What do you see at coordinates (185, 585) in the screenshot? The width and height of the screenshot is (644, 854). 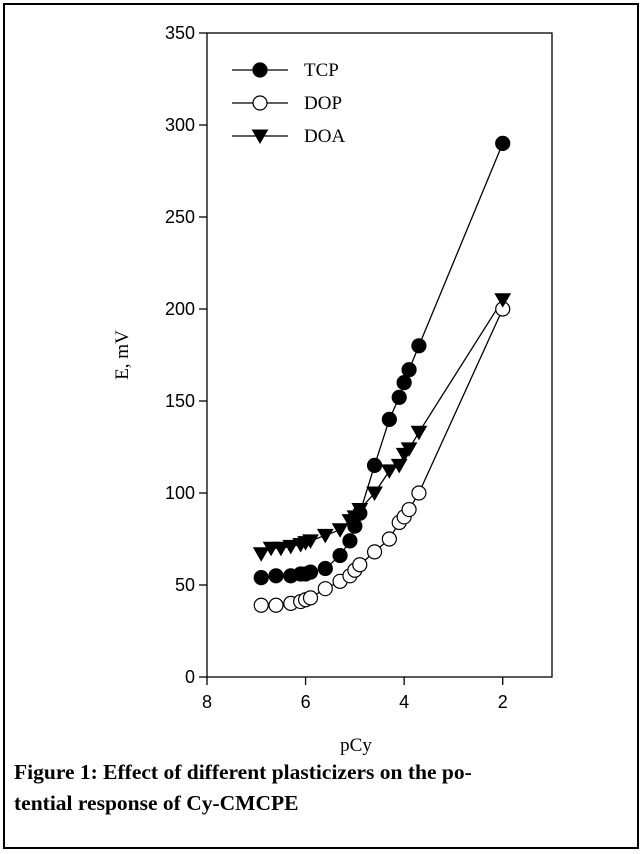 I see `y-tick-label: 50` at bounding box center [185, 585].